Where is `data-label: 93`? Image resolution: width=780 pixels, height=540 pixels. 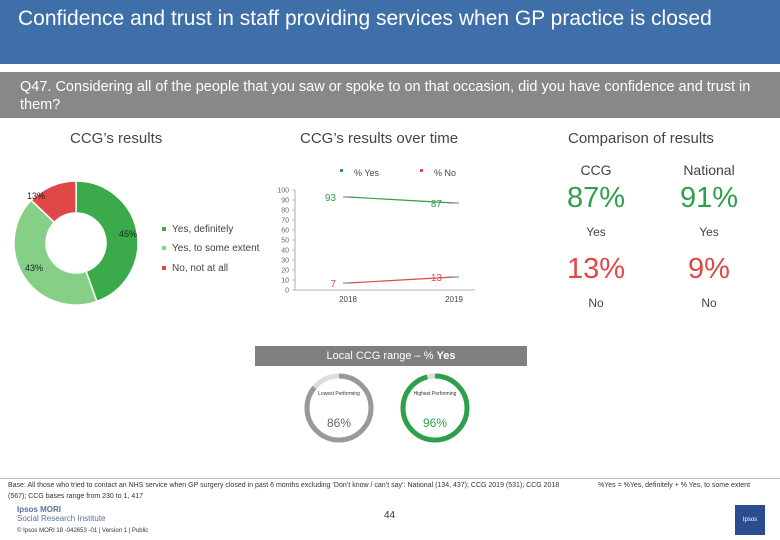 data-label: 93 is located at coordinates (331, 198).